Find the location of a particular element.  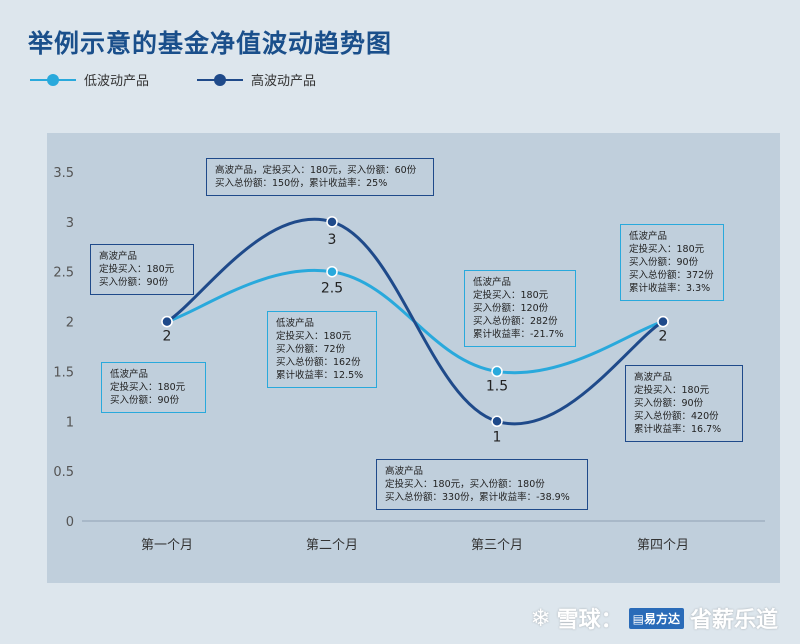

data-label-high: 3 is located at coordinates (332, 240).